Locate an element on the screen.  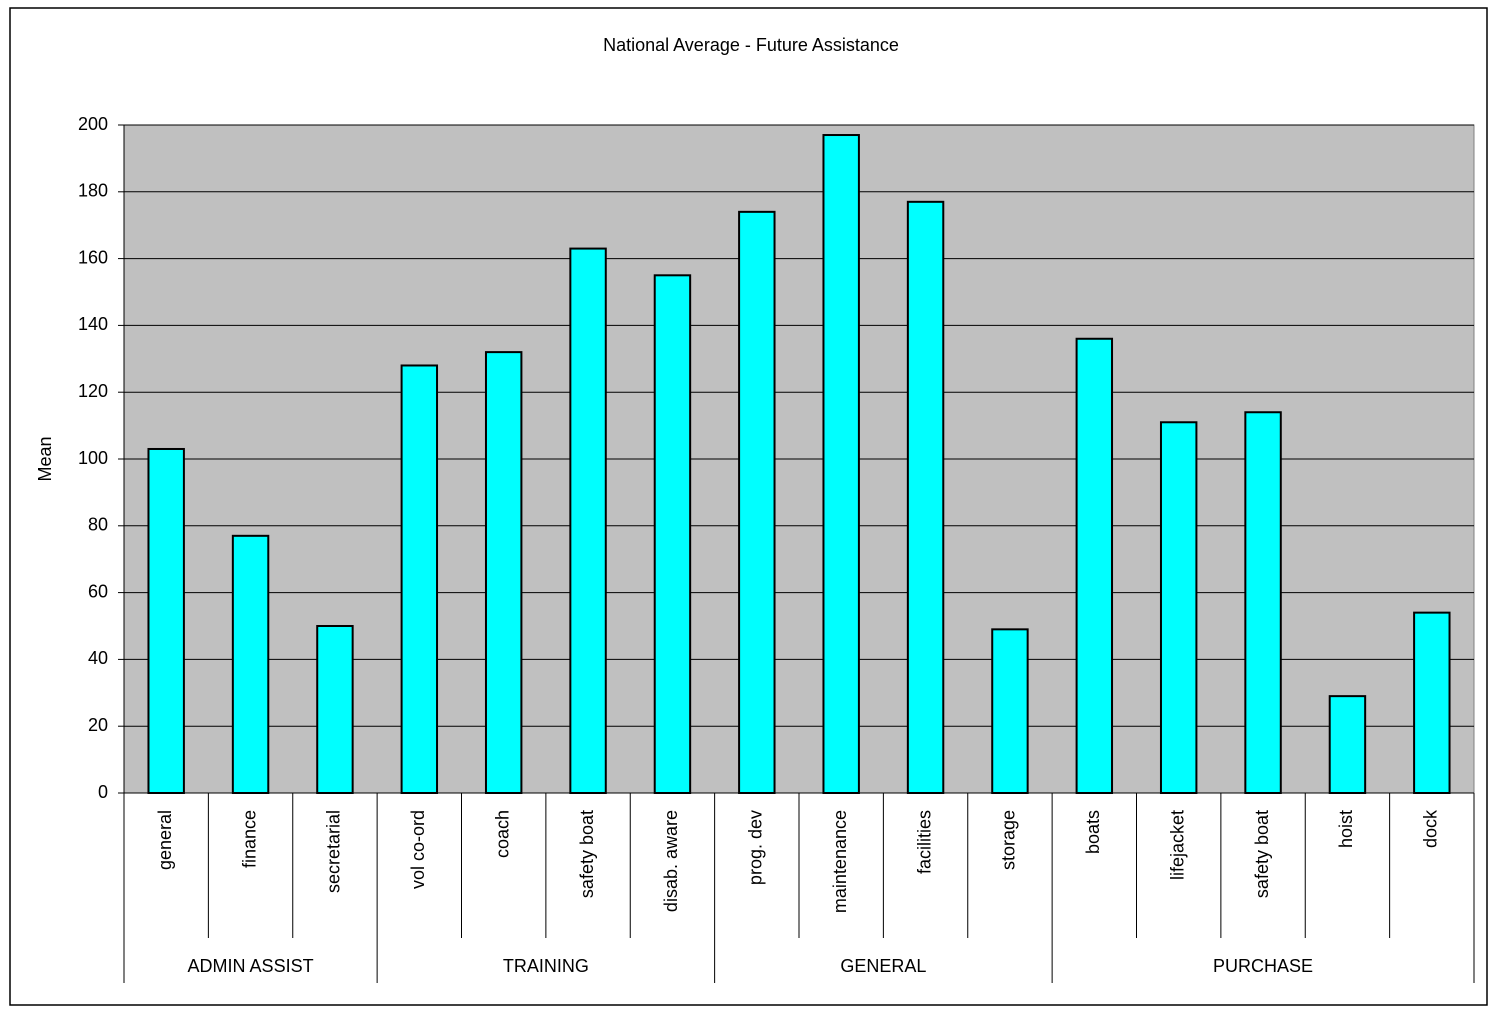
group-label: PURCHASE is located at coordinates (1263, 966).